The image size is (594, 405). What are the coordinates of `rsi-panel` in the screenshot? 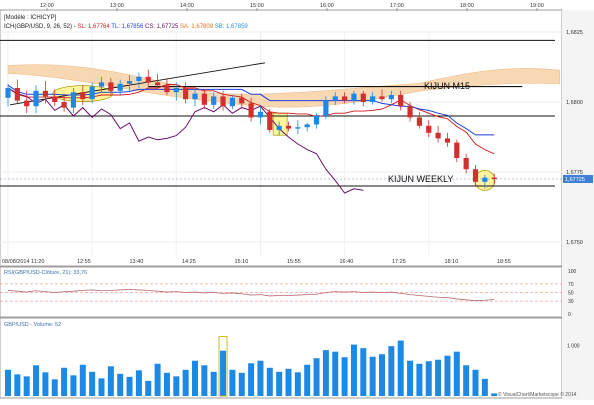 It's located at (281, 292).